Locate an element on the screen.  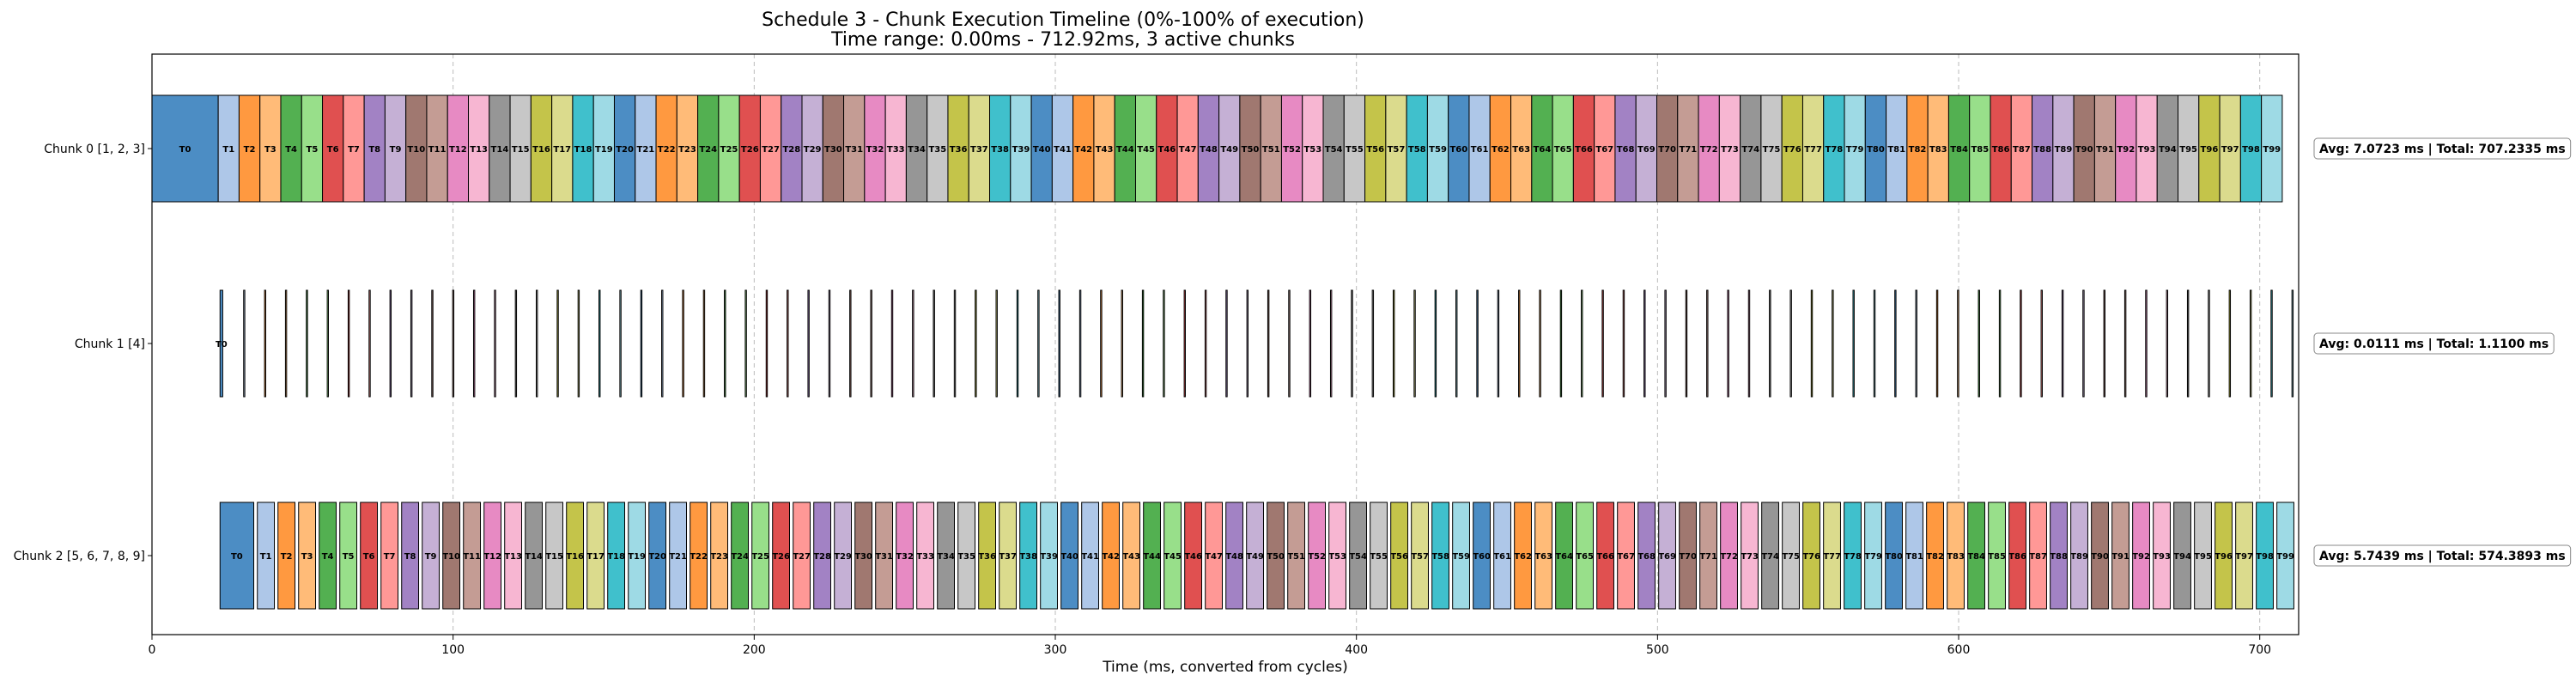
task-label: T75 is located at coordinates (1772, 150).